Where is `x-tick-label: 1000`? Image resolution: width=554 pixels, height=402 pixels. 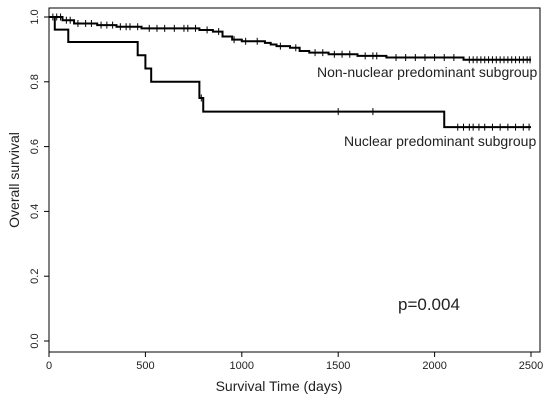
x-tick-label: 1000 is located at coordinates (242, 366).